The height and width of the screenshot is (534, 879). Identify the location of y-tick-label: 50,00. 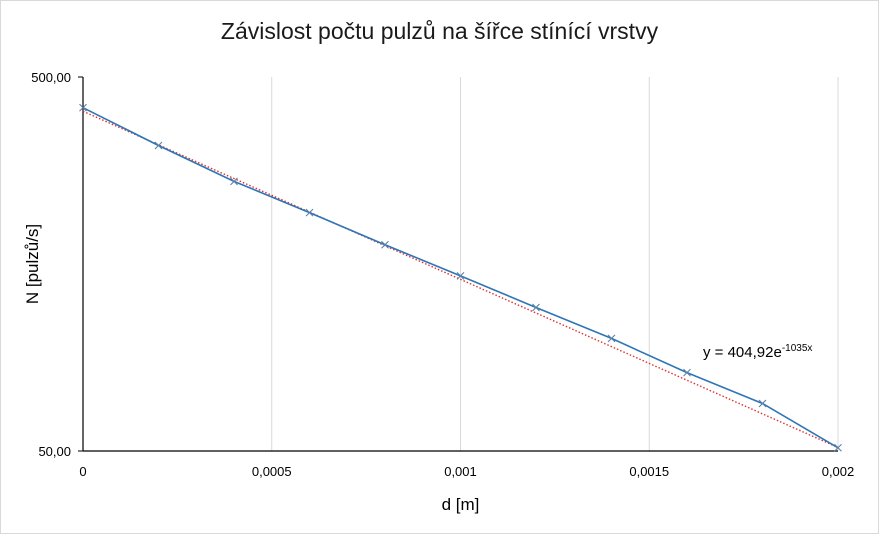
(54, 451).